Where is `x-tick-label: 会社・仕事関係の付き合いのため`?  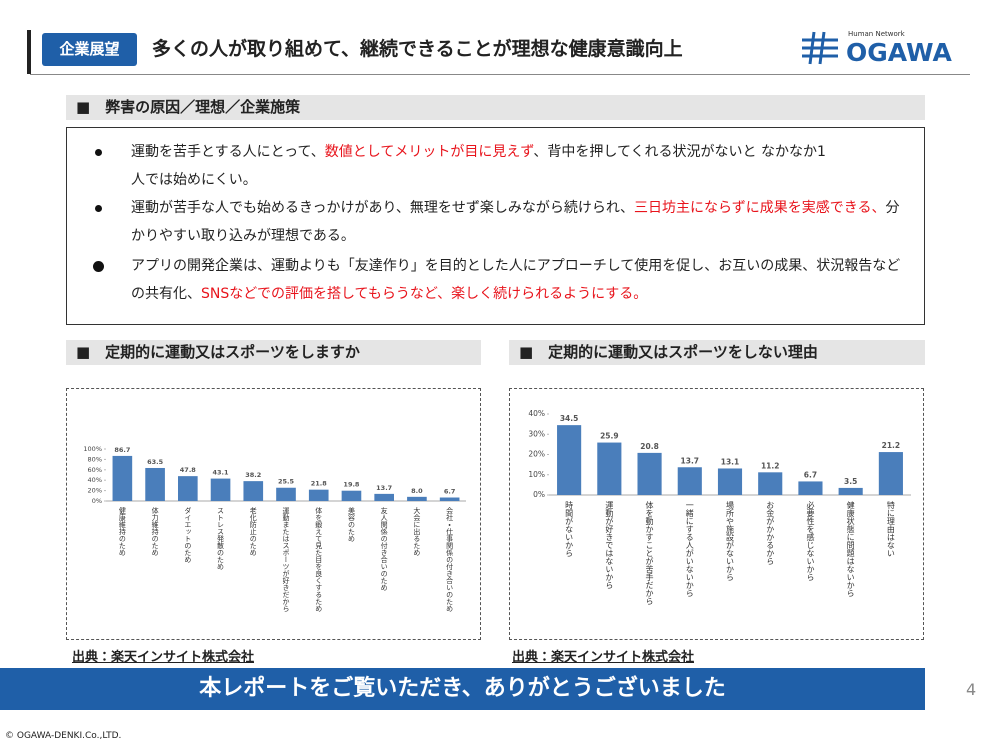 x-tick-label: 会社・仕事関係の付き合いのため is located at coordinates (450, 559).